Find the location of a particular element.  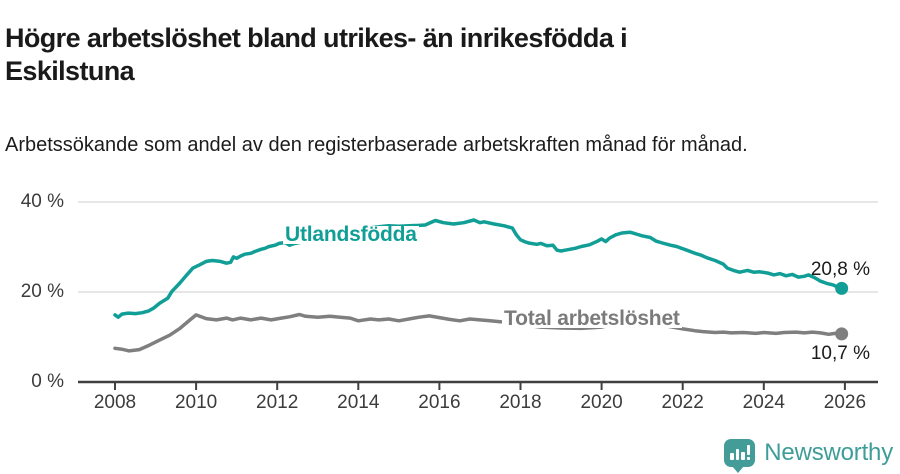

x-tick-label: 2018 is located at coordinates (520, 402).